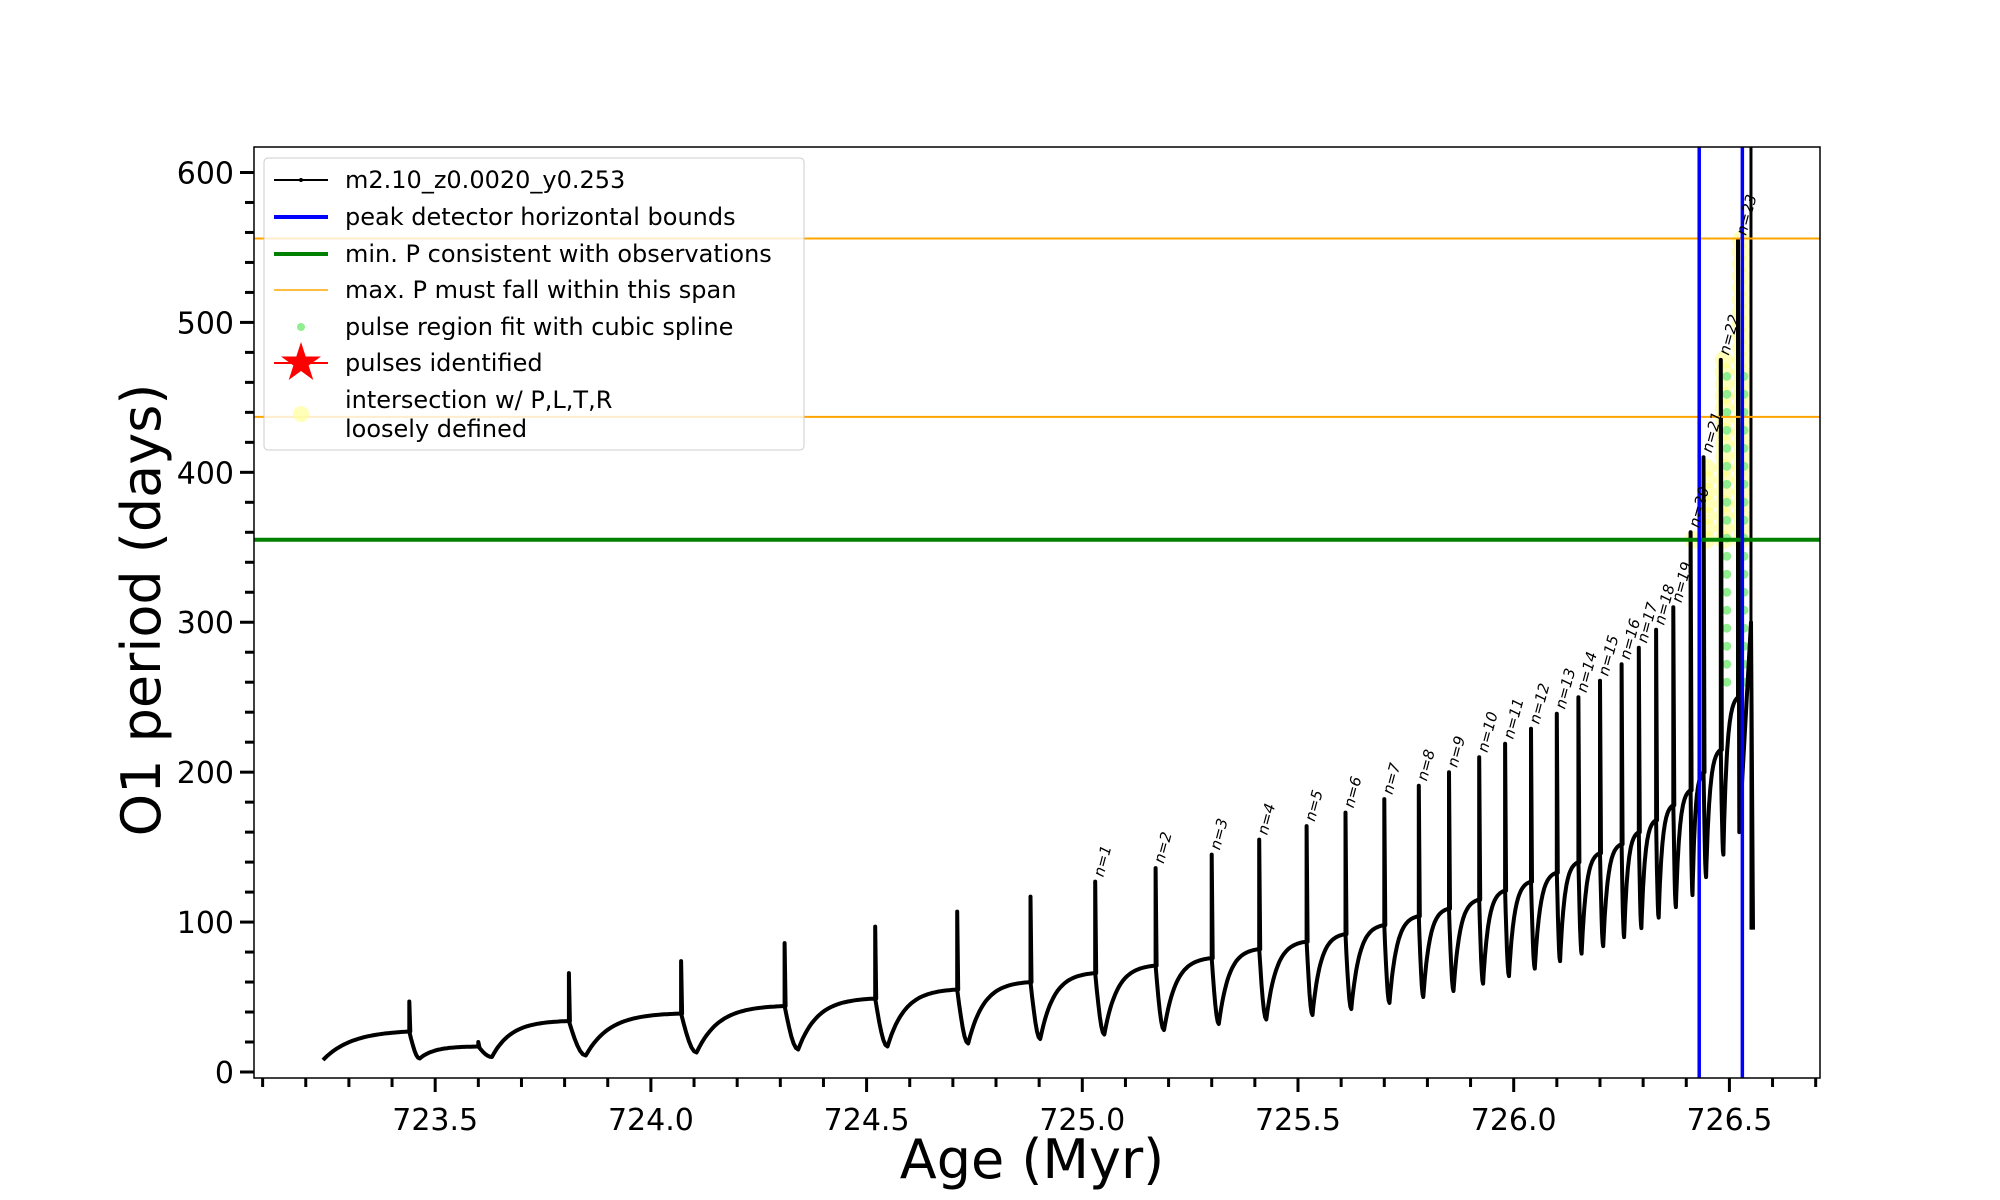  Describe the element at coordinates (205, 173) in the screenshot. I see `y-tick-label: 600` at that location.